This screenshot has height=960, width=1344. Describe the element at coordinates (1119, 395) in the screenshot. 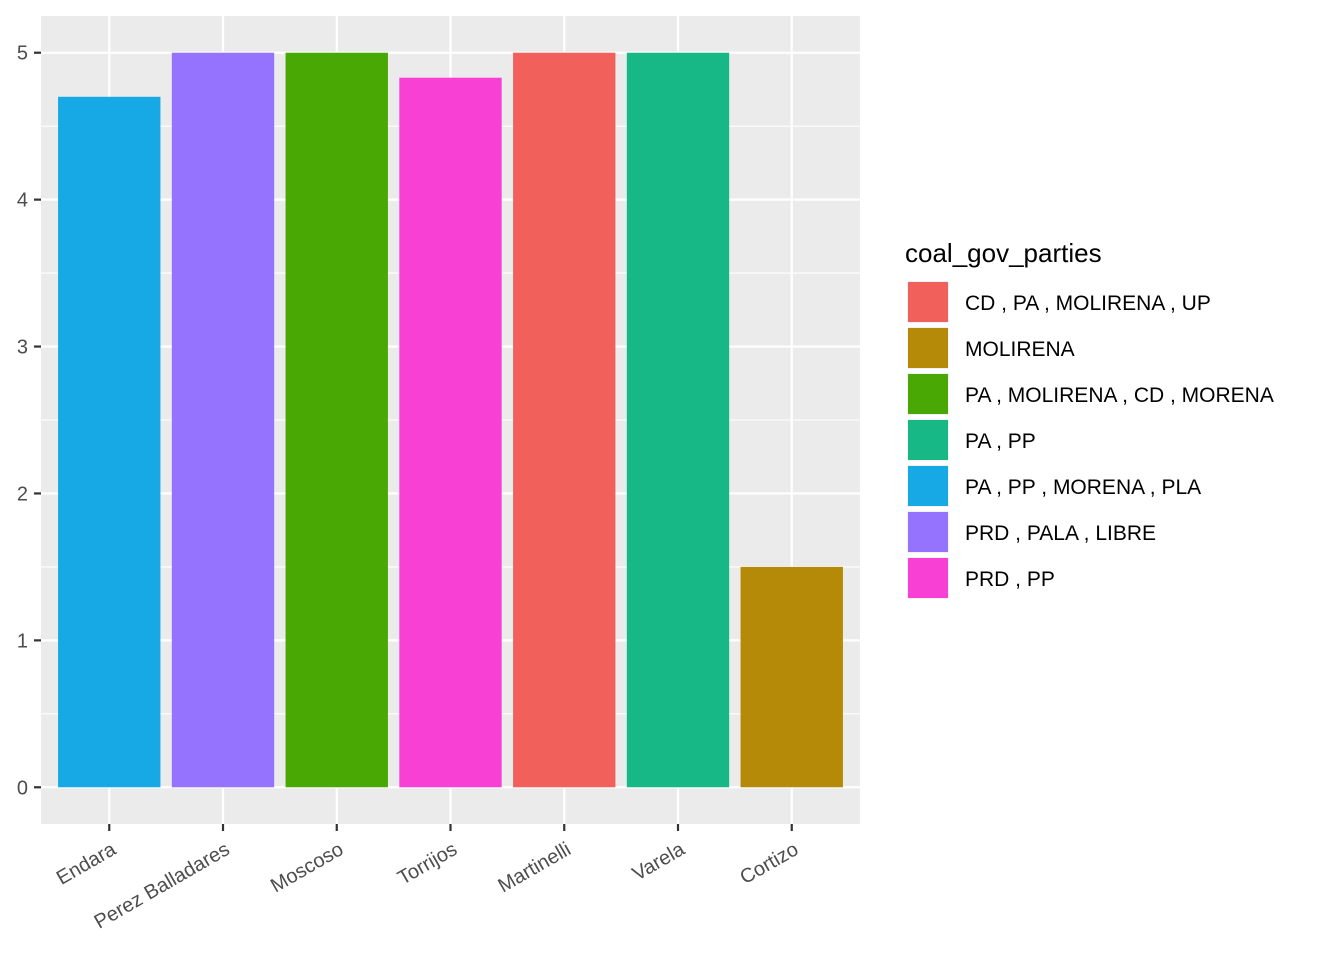

I see `legend-label: PA , MOLIRENA , CD , MORENA` at that location.